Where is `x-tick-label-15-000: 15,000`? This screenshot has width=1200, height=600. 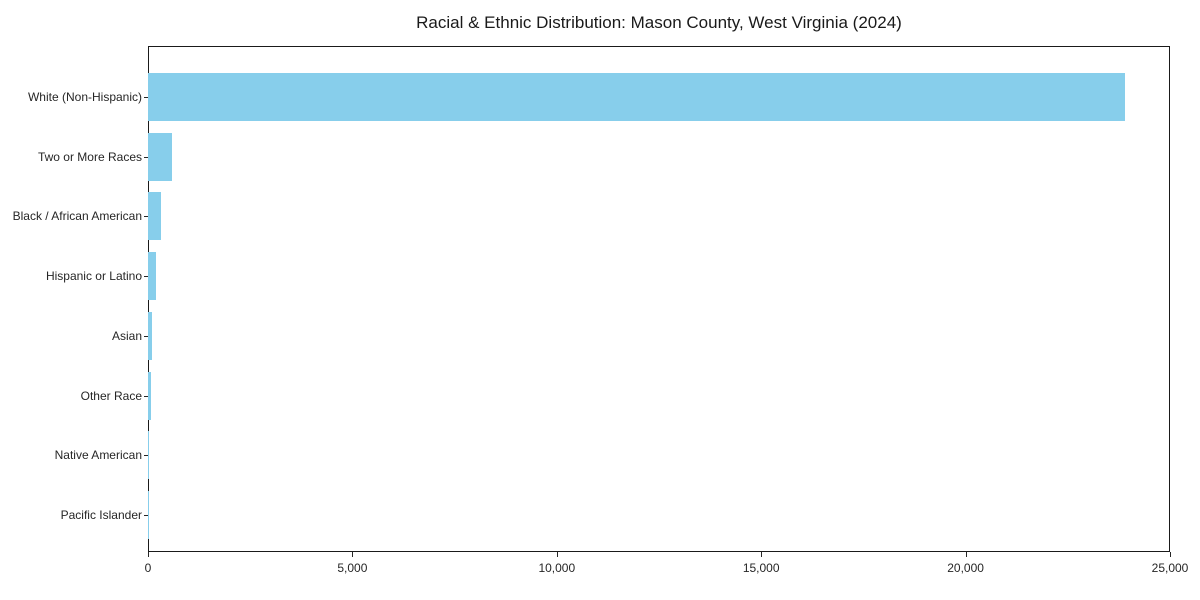 x-tick-label-15-000: 15,000 is located at coordinates (761, 568).